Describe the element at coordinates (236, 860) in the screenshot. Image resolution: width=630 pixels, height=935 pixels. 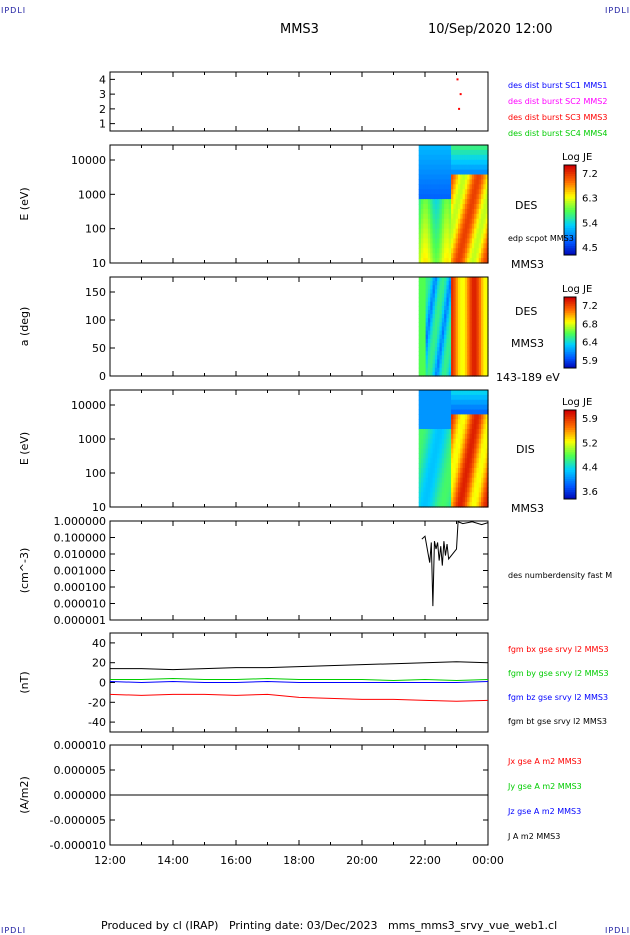
I see `x-tick-label: 16:00` at that location.